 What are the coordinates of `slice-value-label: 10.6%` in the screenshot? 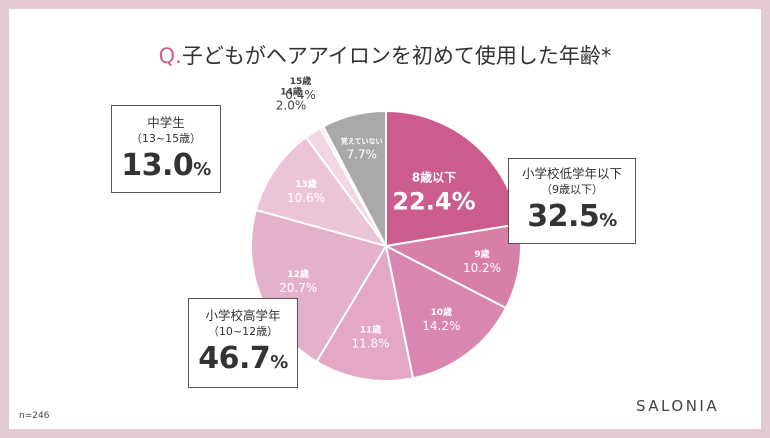 It's located at (306, 198).